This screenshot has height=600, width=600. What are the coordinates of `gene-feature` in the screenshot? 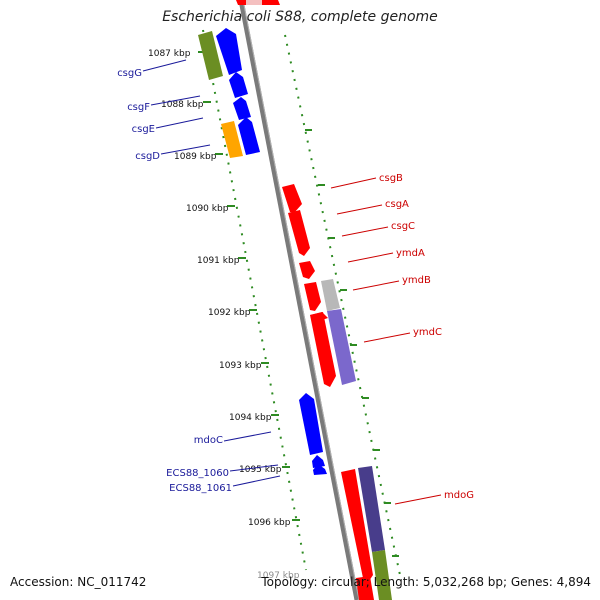 It's located at (365, 588).